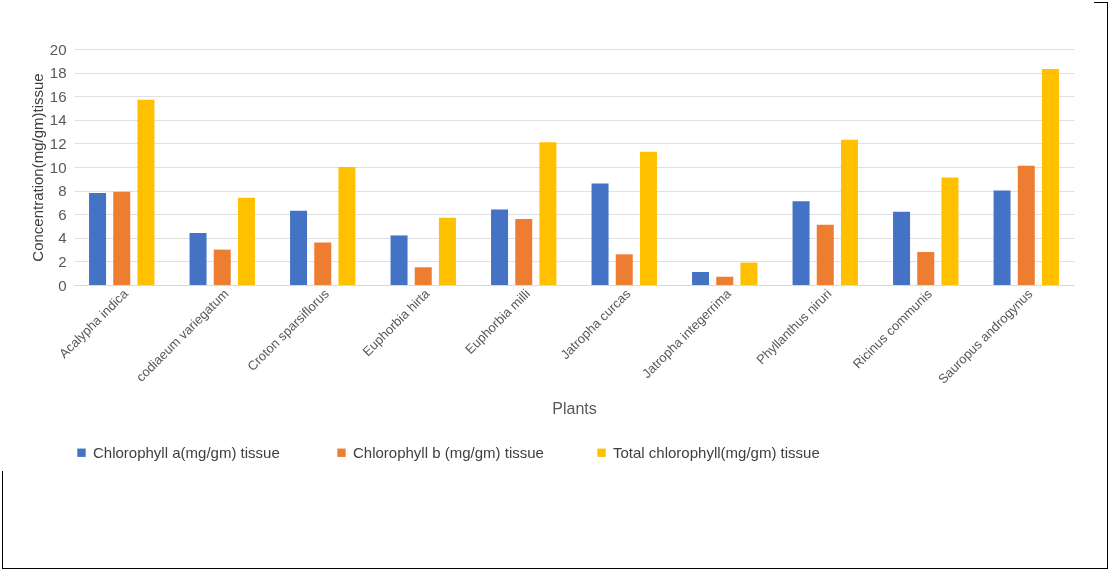 The width and height of the screenshot is (1112, 571). I want to click on y-tick-label: 18, so click(58, 73).